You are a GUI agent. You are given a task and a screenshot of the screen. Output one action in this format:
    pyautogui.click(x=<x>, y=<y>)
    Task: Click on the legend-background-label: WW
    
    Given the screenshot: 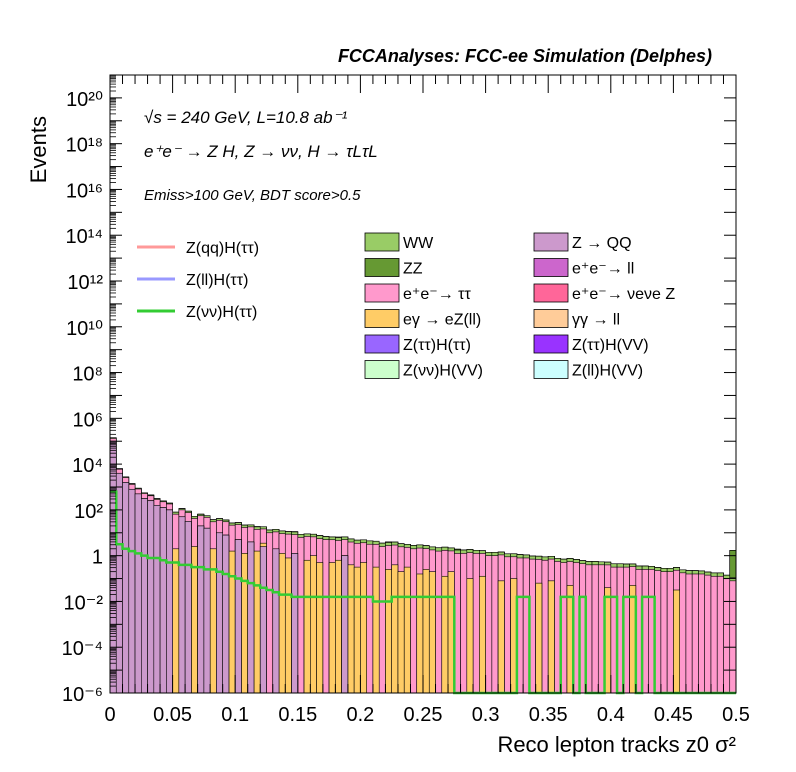 What is the action you would take?
    pyautogui.click(x=418, y=243)
    